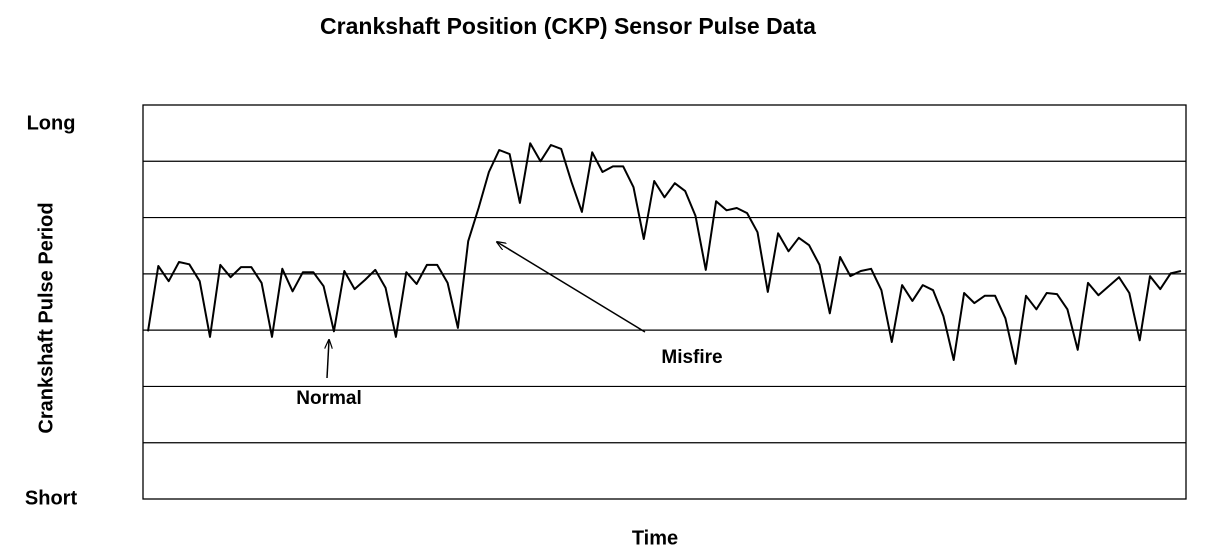  Describe the element at coordinates (655, 538) in the screenshot. I see `x-axis-label: Time` at that location.